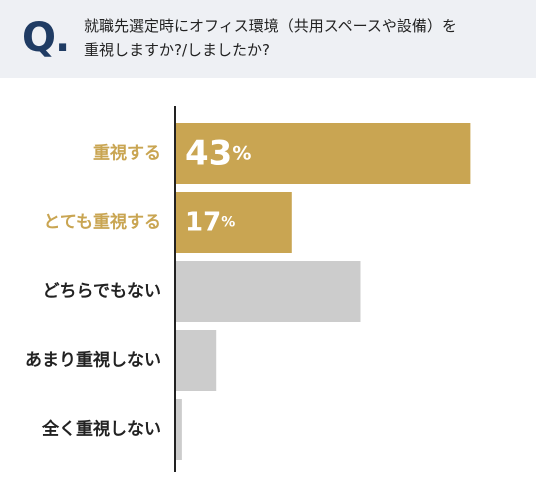  What do you see at coordinates (101, 429) in the screenshot?
I see `category-label-4: 全く重視しない` at bounding box center [101, 429].